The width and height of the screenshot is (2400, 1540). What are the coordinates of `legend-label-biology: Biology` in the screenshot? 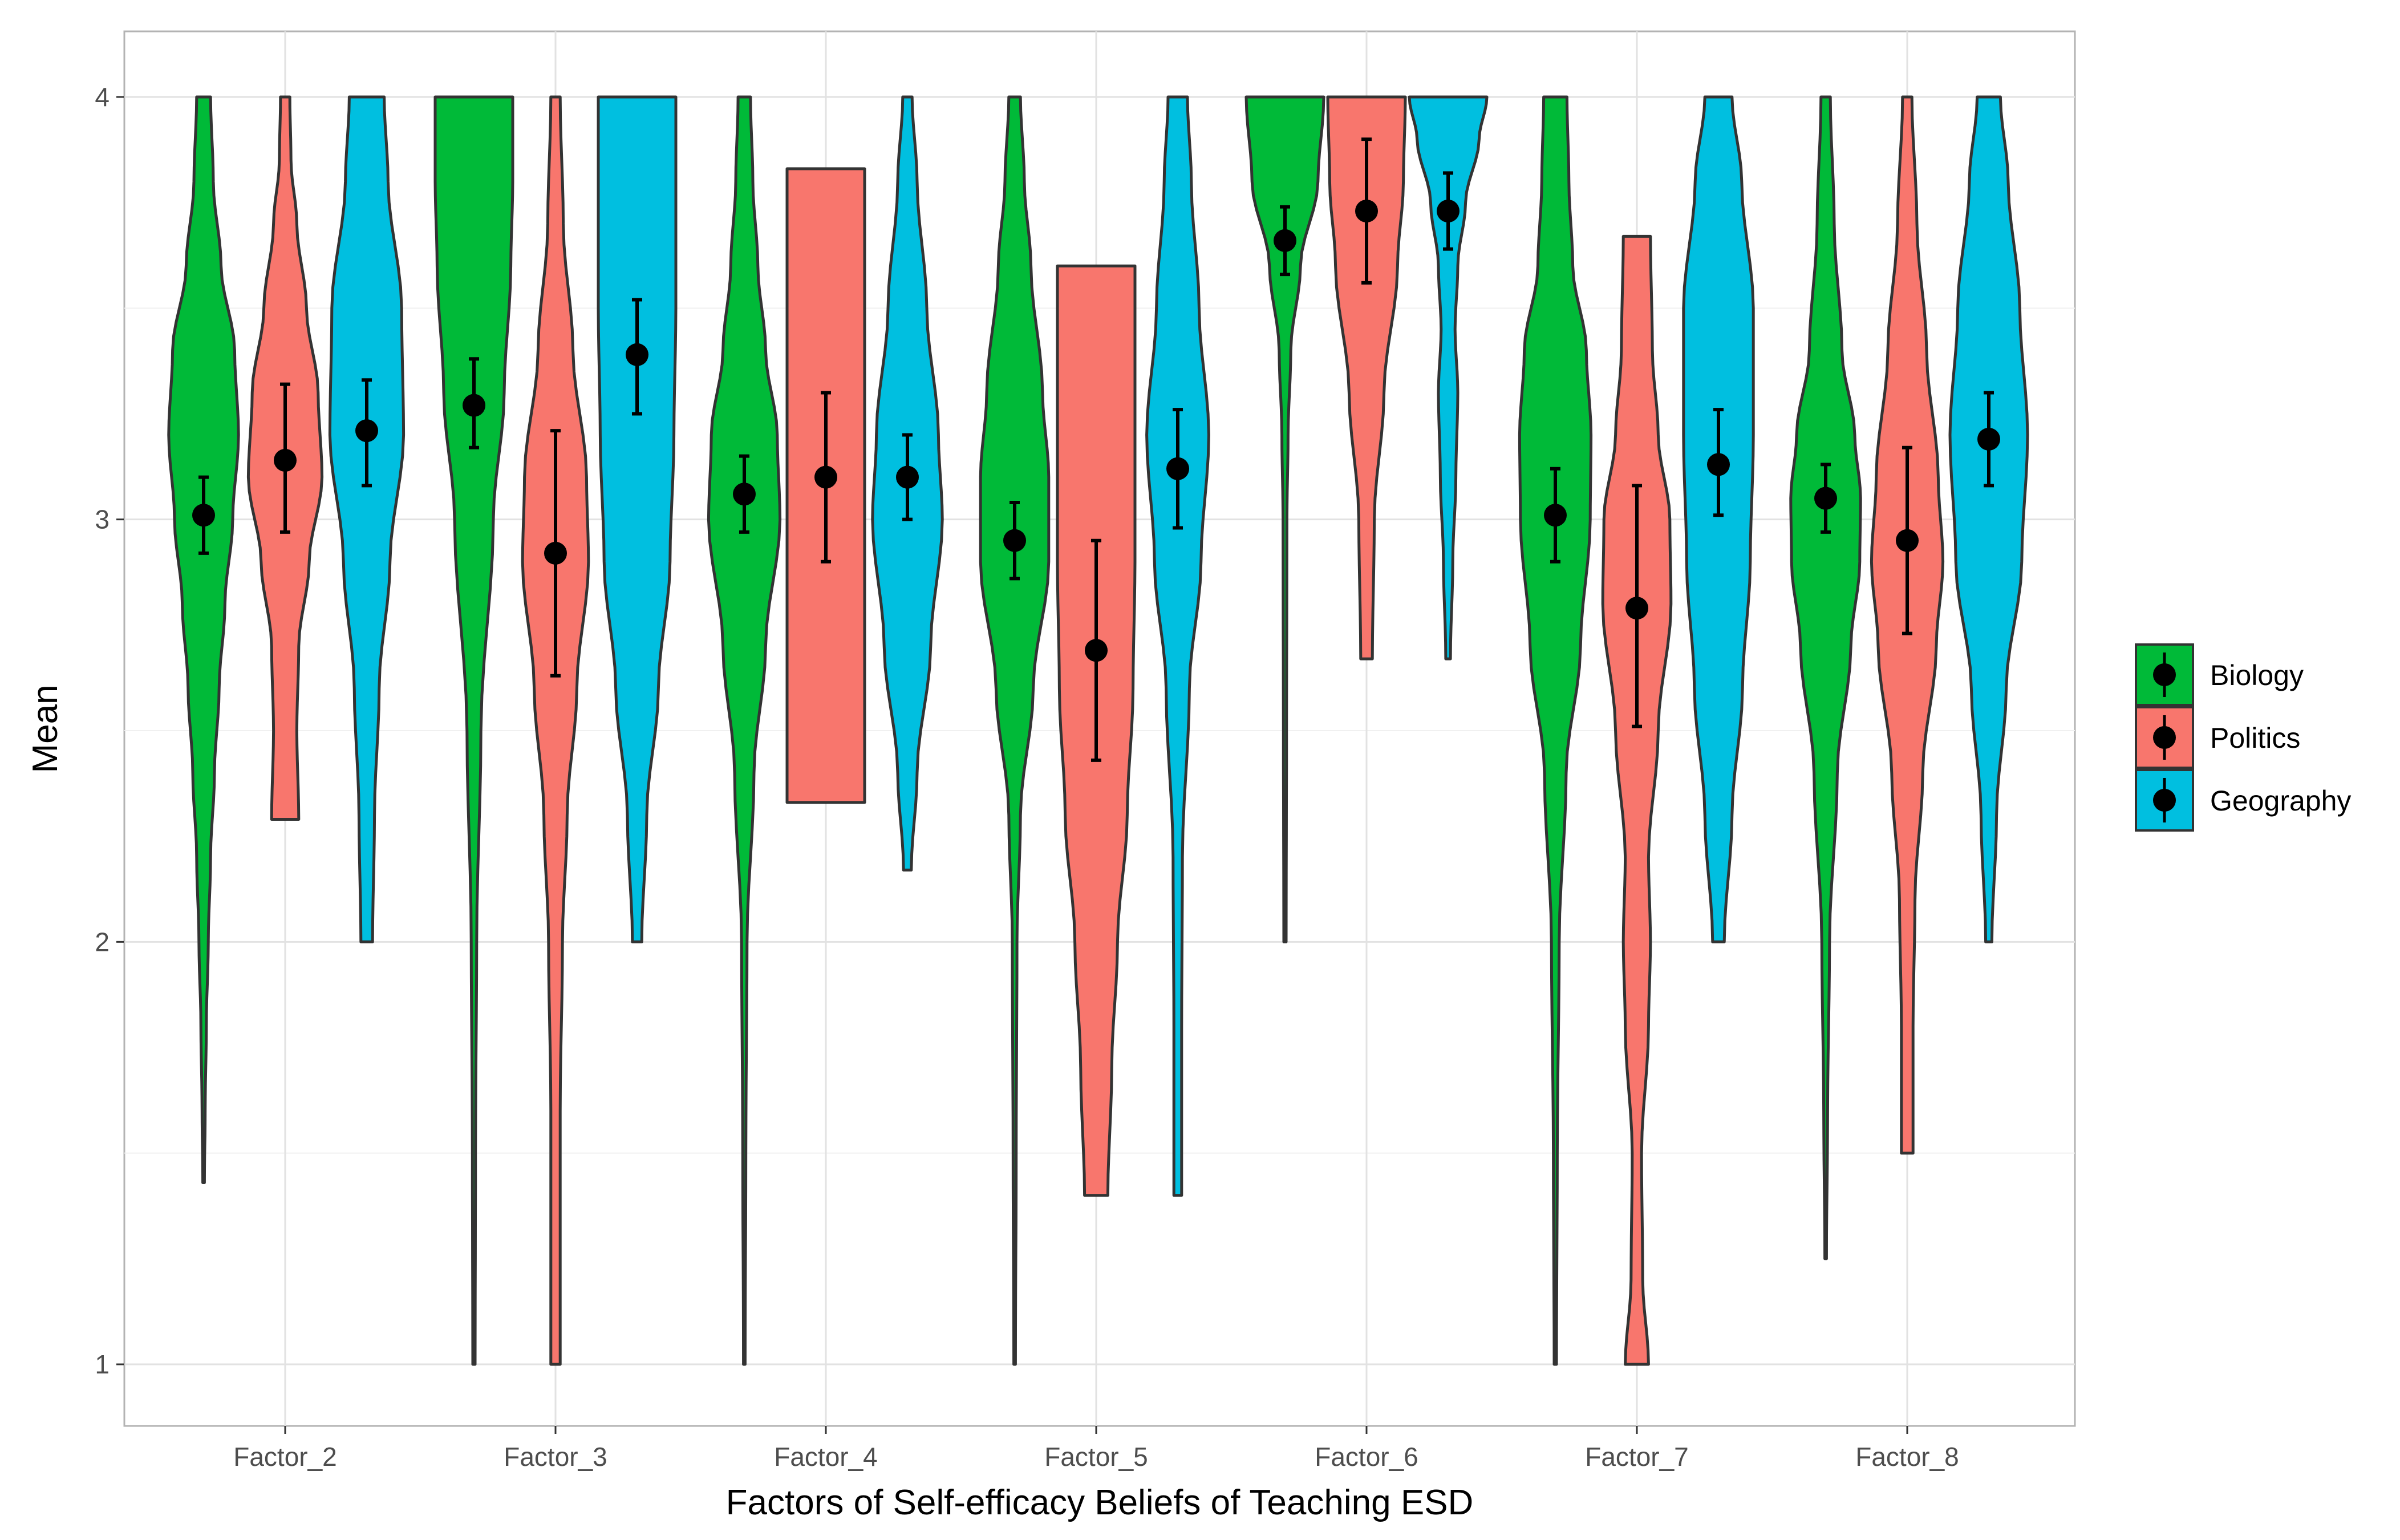 It's located at (2257, 675).